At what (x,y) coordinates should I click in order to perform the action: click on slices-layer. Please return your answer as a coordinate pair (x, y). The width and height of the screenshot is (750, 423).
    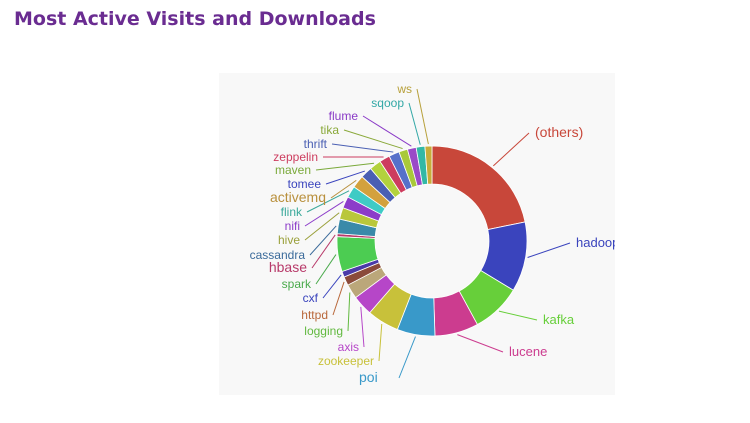
    Looking at the image, I should click on (432, 241).